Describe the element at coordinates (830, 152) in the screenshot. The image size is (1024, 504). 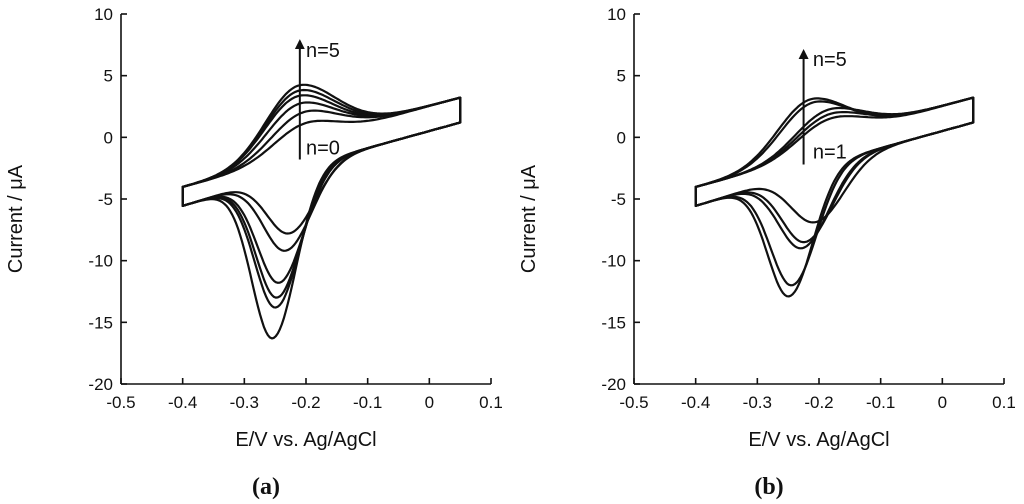
I see `cycle-annotation: n=1` at that location.